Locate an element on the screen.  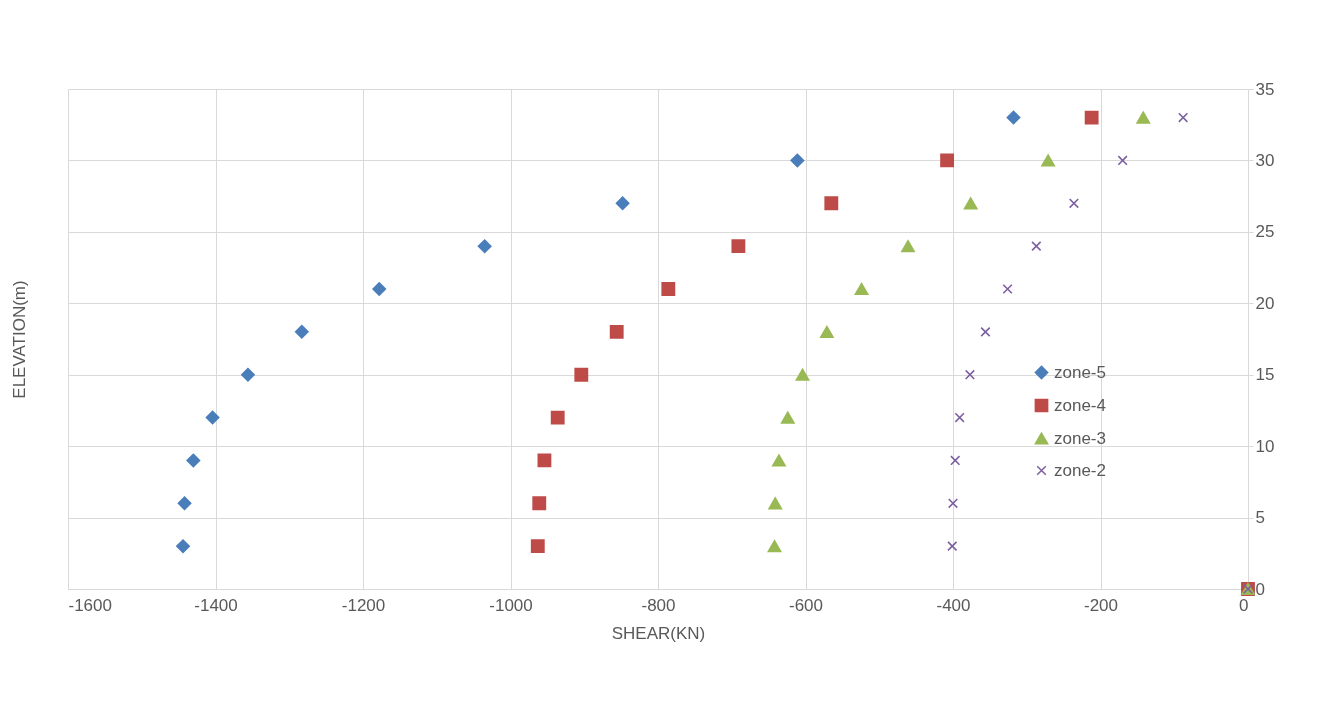
y-tick-label: 5 is located at coordinates (1260, 518).